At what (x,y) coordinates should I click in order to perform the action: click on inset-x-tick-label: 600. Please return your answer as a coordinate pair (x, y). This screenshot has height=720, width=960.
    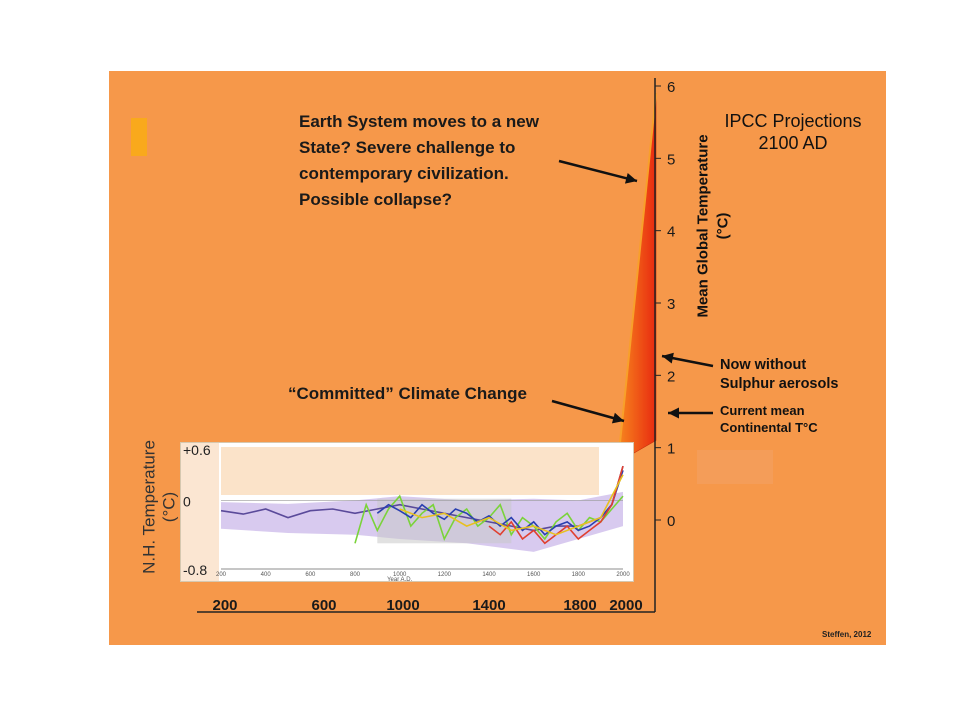
    Looking at the image, I should click on (310, 575).